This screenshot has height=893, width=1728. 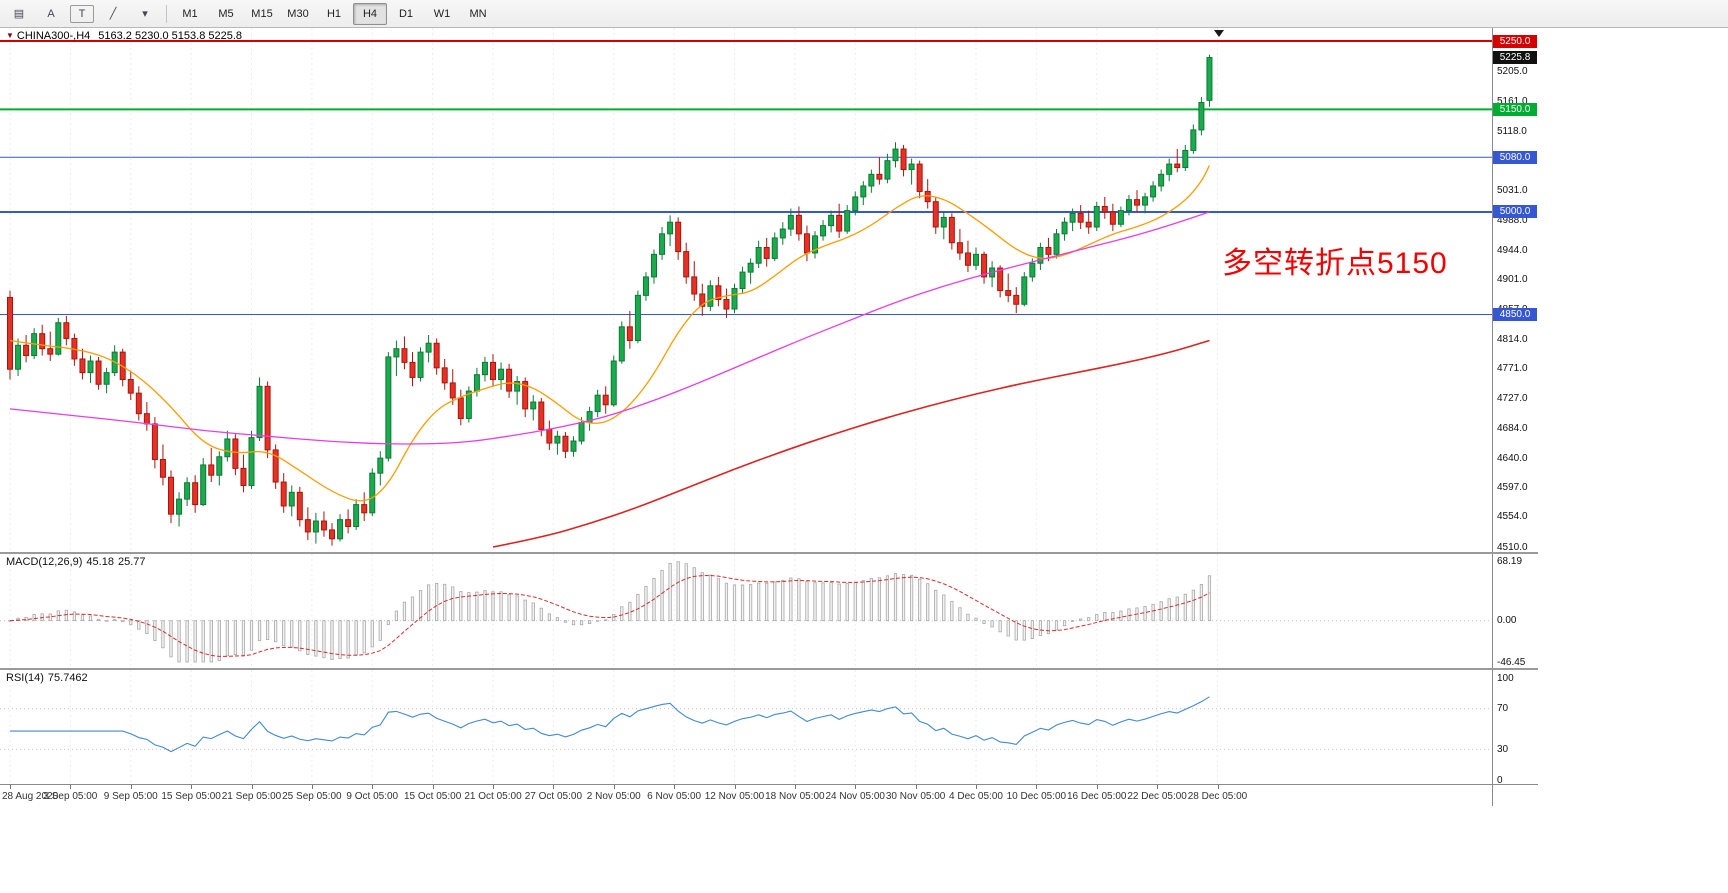 What do you see at coordinates (70, 796) in the screenshot?
I see `time-label: 3 Sep 05:00` at bounding box center [70, 796].